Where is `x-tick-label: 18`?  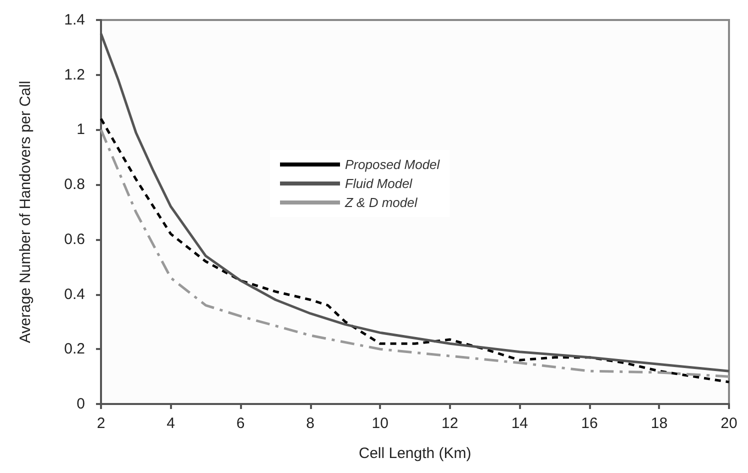 x-tick-label: 18 is located at coordinates (659, 423).